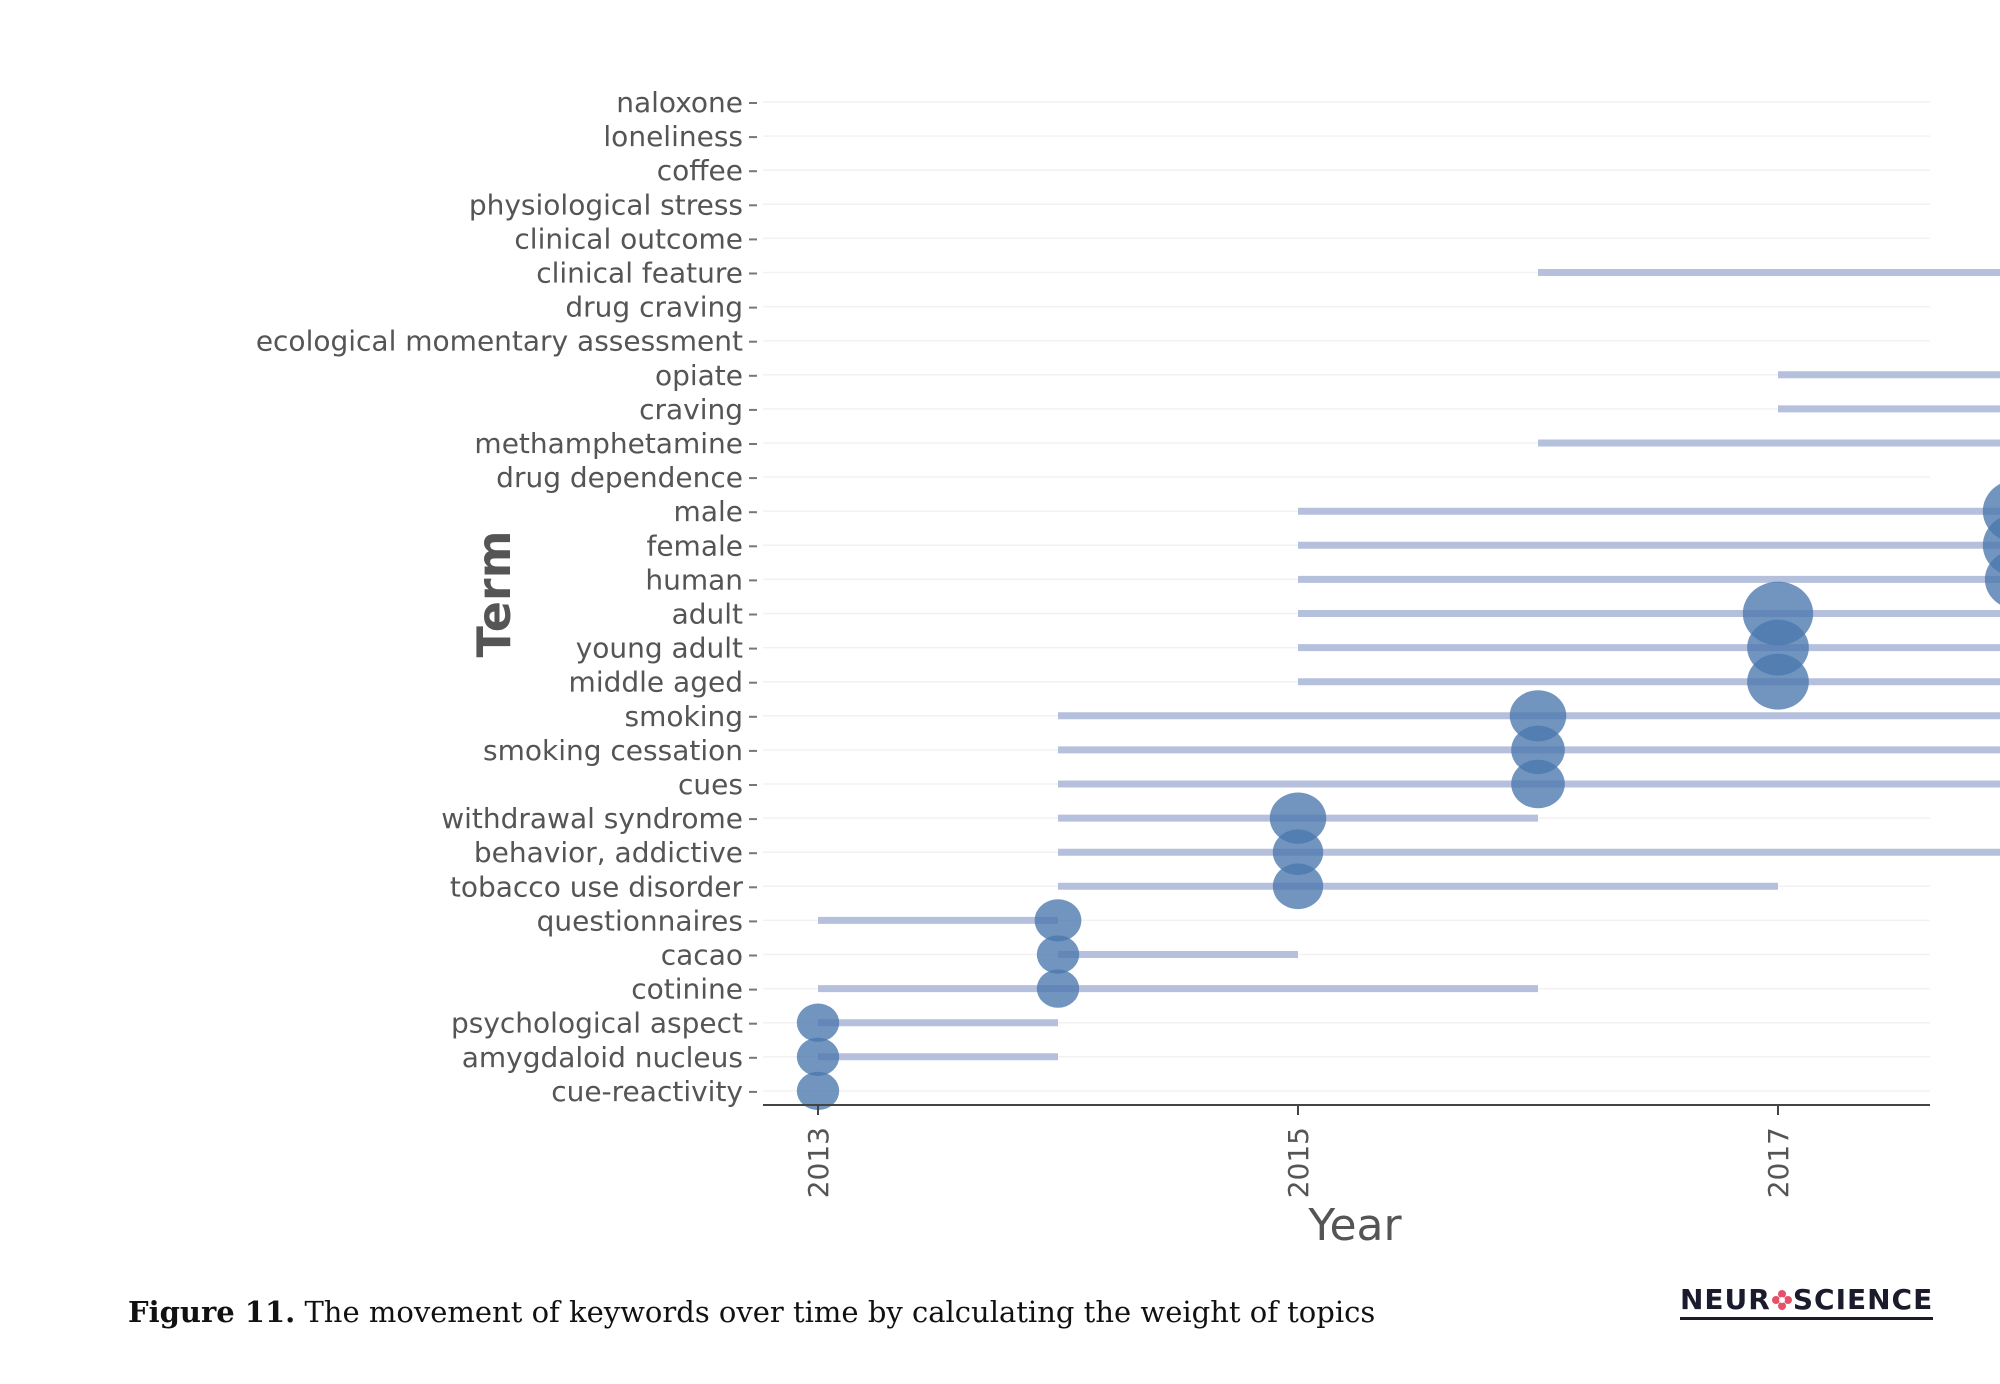 This screenshot has width=2000, height=1384. I want to click on y-tick-label: male, so click(708, 511).